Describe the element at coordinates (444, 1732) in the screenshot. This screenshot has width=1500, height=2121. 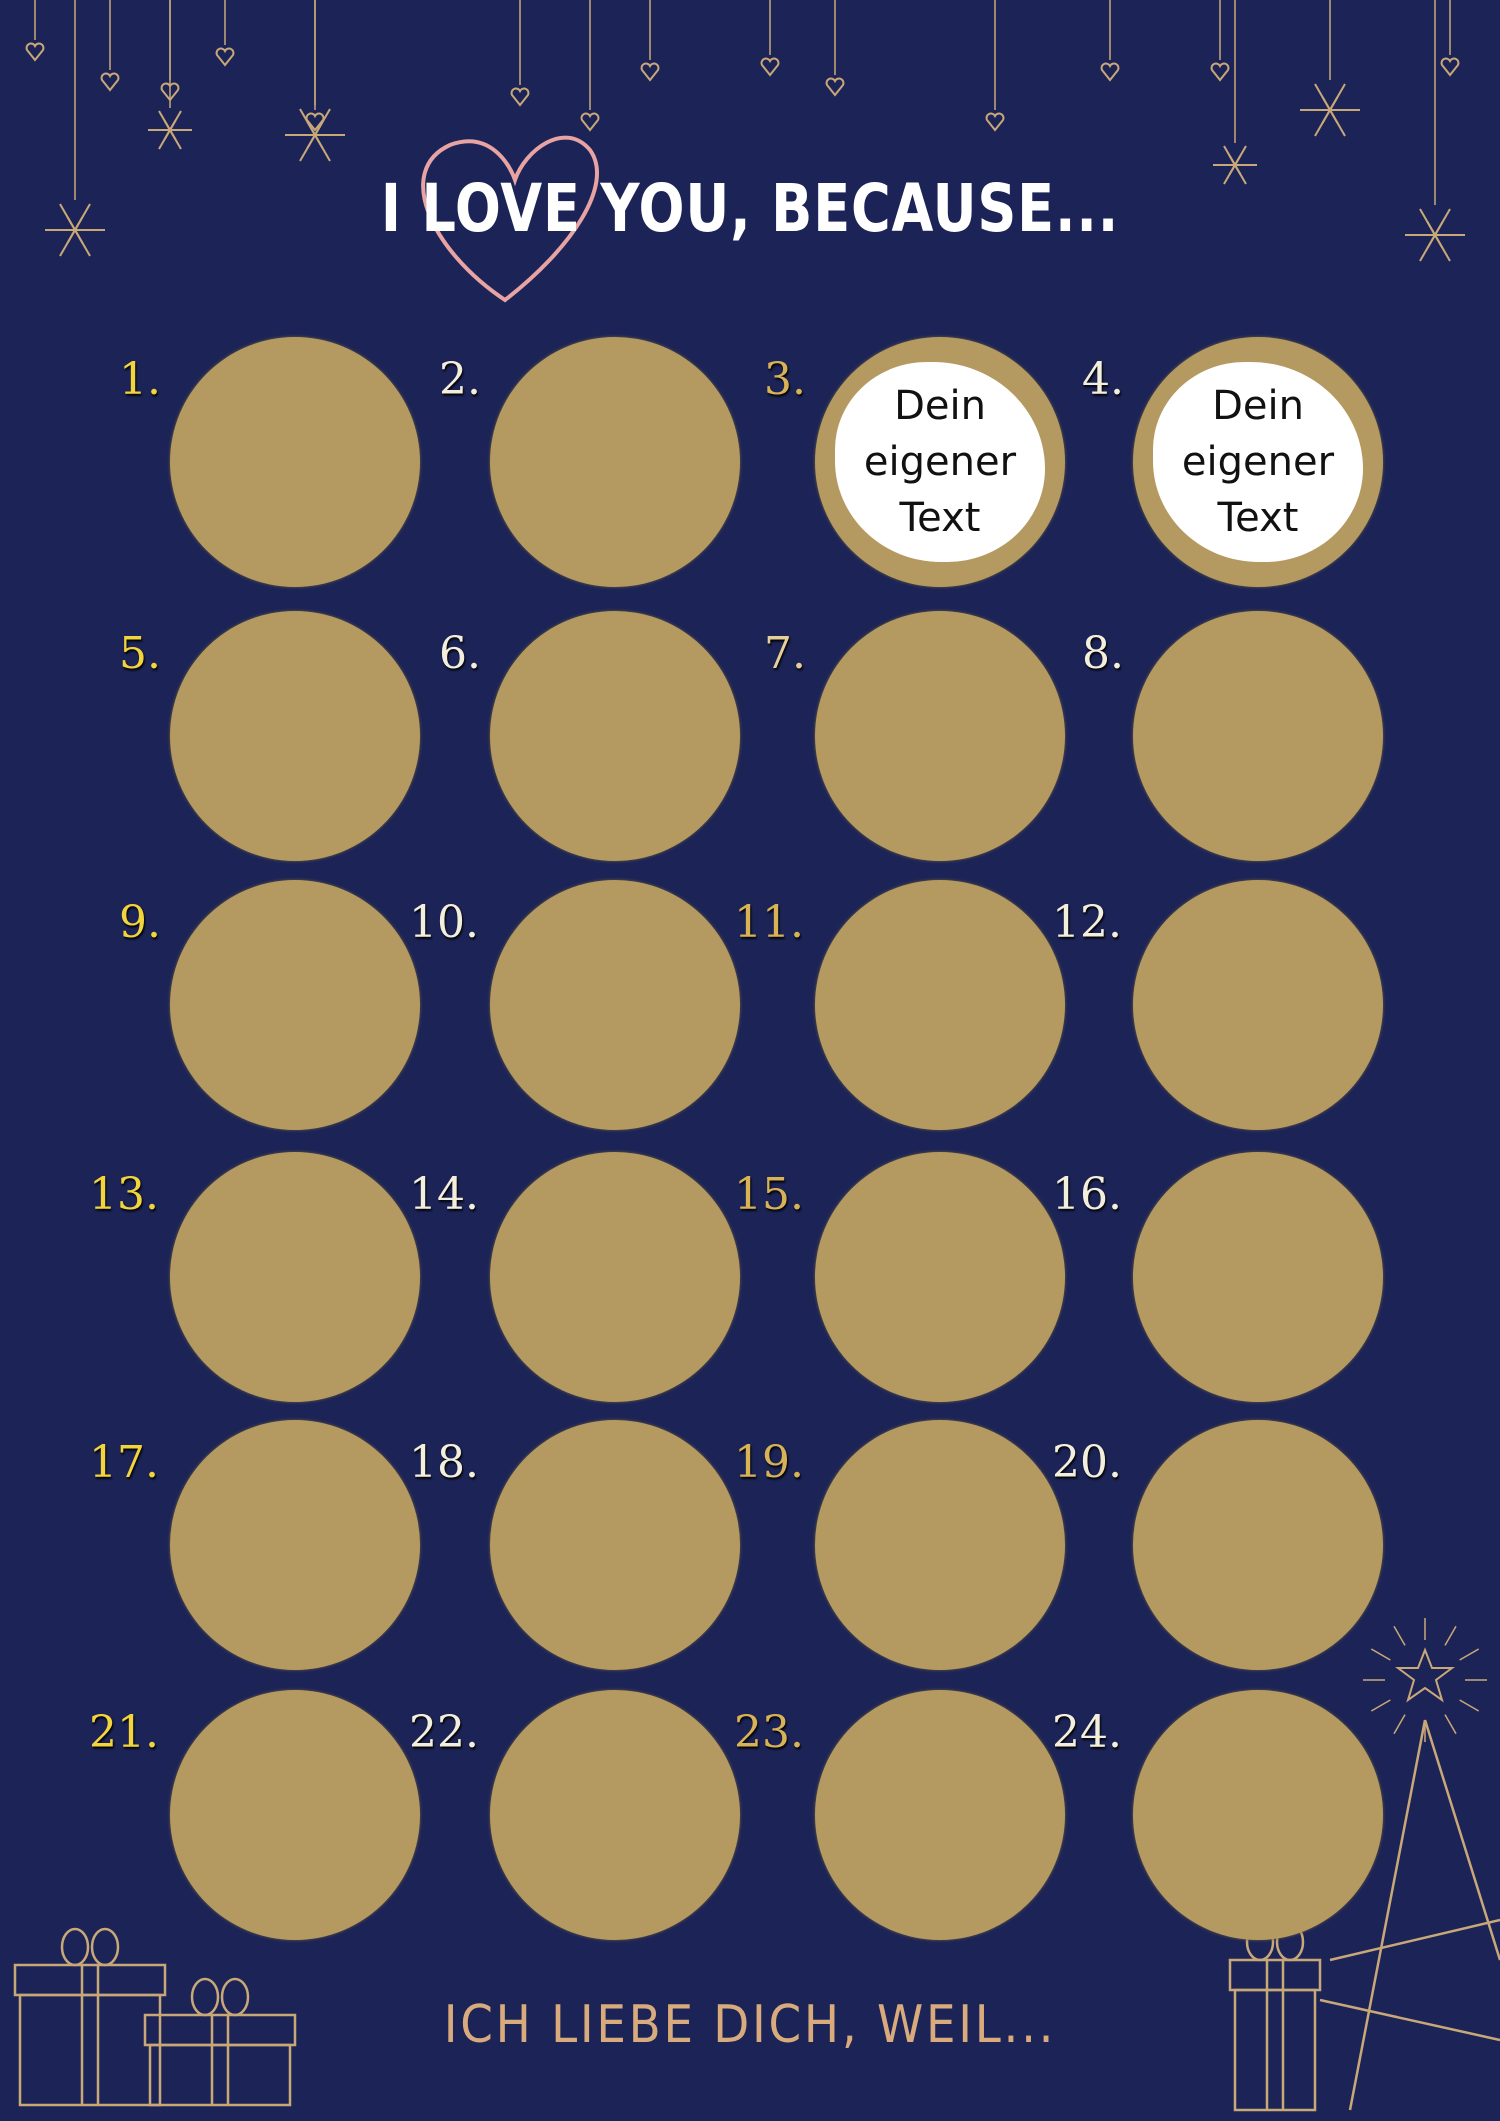
I see `field-number: 22.` at that location.